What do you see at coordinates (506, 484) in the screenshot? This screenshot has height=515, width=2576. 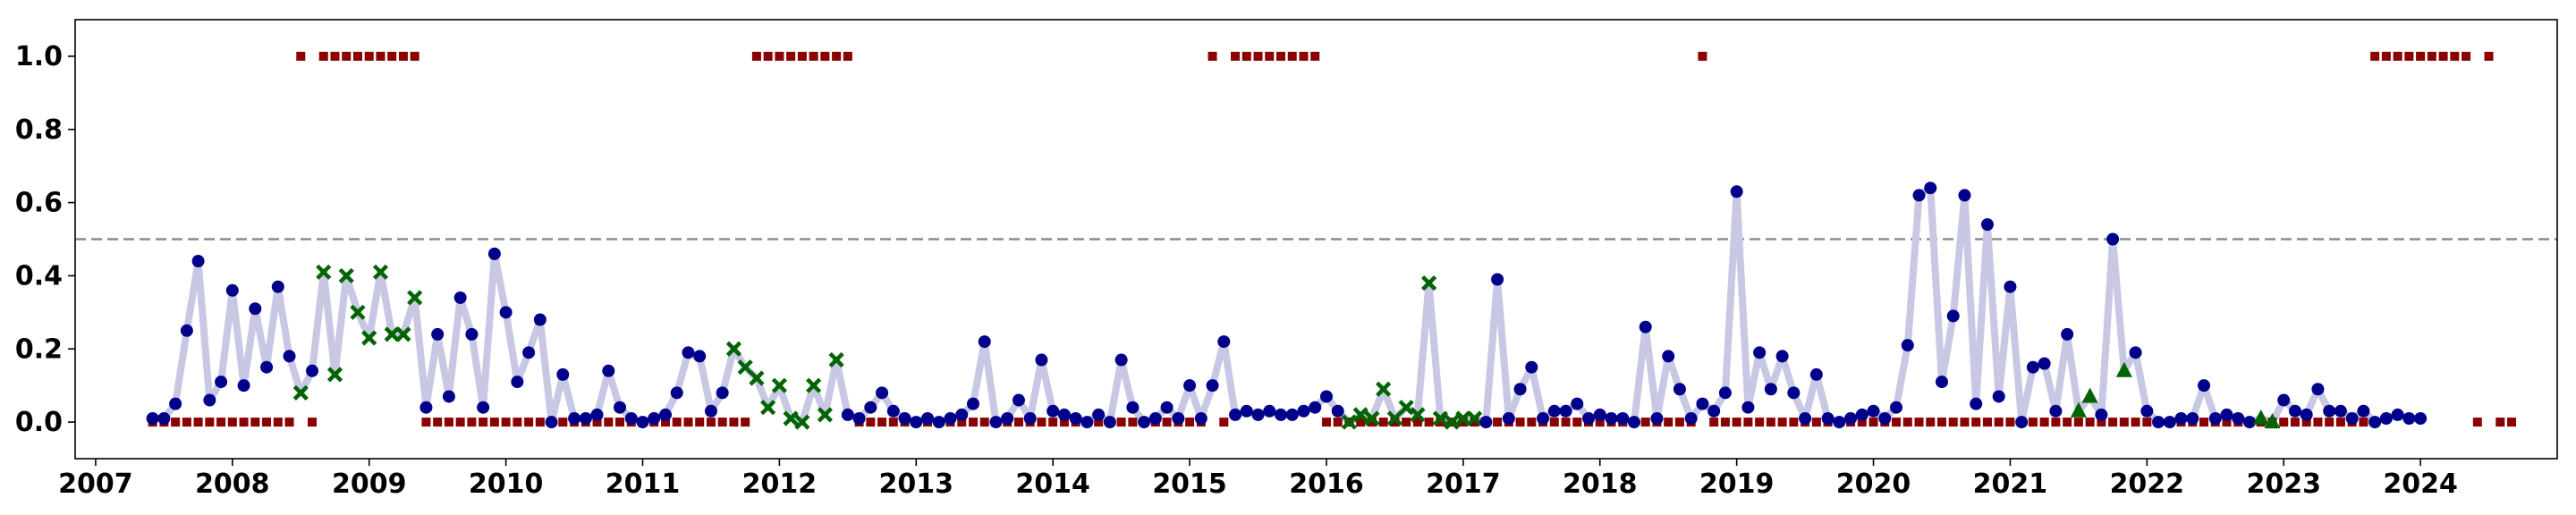 I see `x-tick-label: 2010` at bounding box center [506, 484].